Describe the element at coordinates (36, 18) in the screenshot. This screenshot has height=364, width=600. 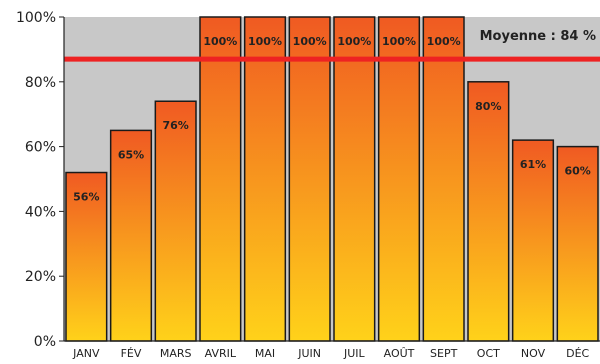
I see `y-tick-label: 100%` at that location.